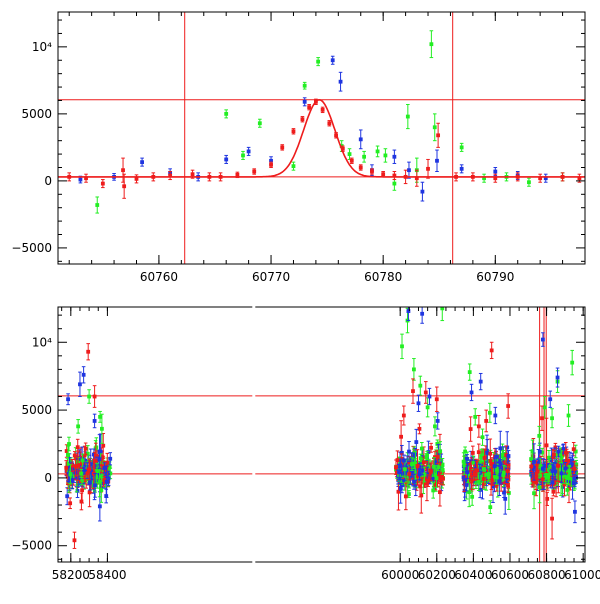 The image size is (600, 604). Describe the element at coordinates (31, 248) in the screenshot. I see `y-tick-label: −5000` at that location.